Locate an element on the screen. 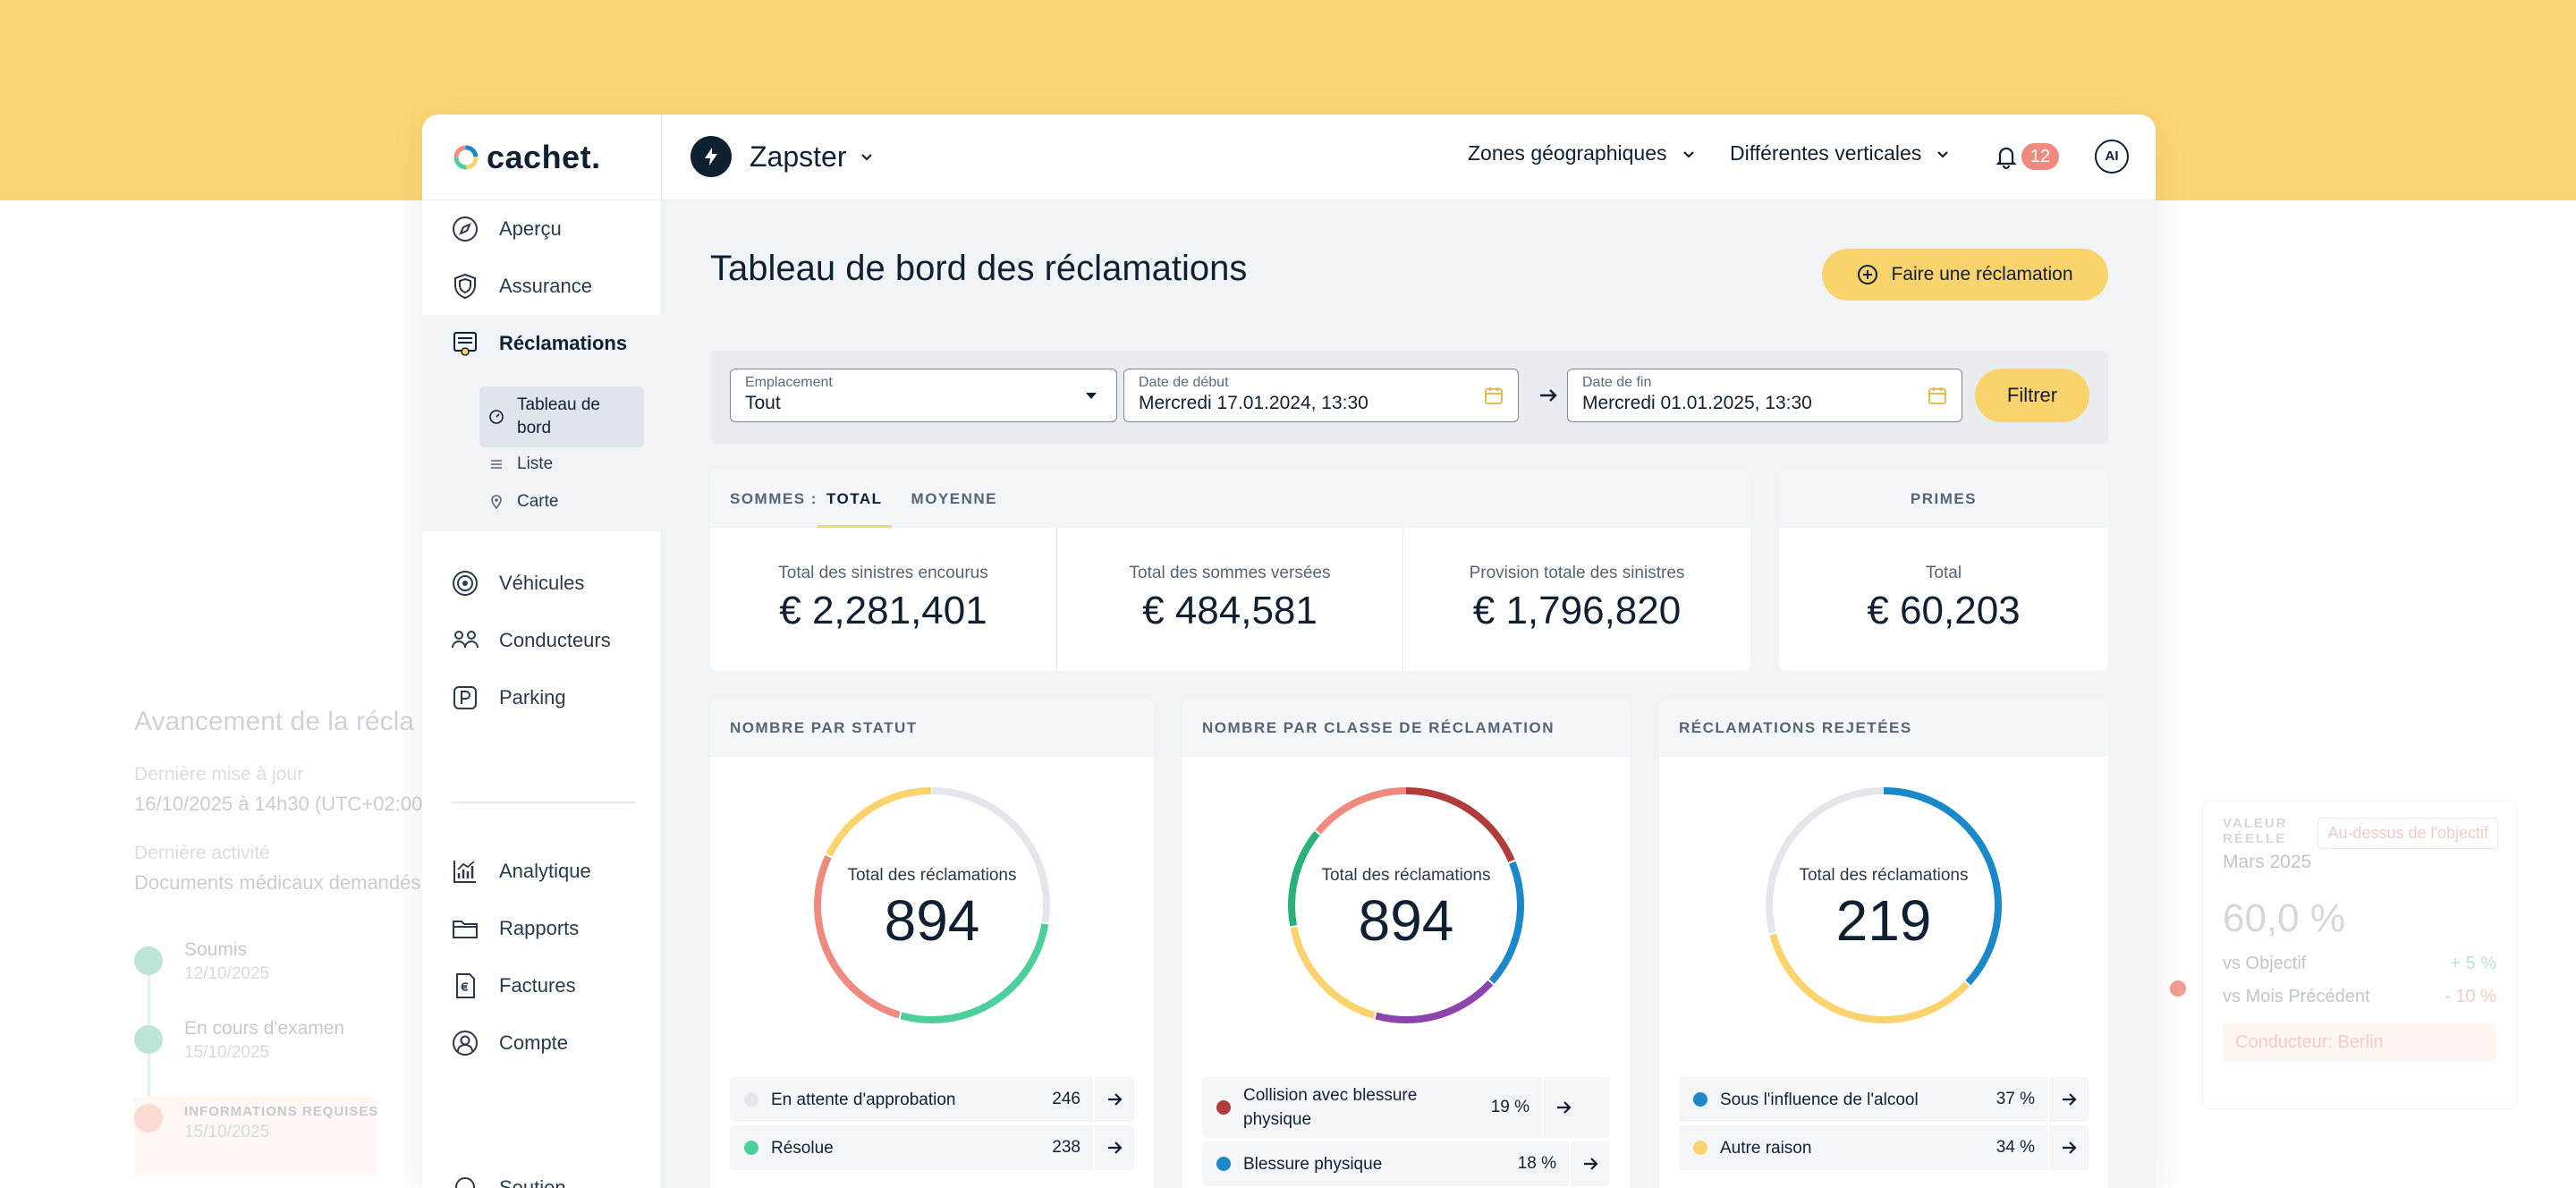 Image resolution: width=2576 pixels, height=1188 pixels. bell-icon is located at coordinates (2006, 156).